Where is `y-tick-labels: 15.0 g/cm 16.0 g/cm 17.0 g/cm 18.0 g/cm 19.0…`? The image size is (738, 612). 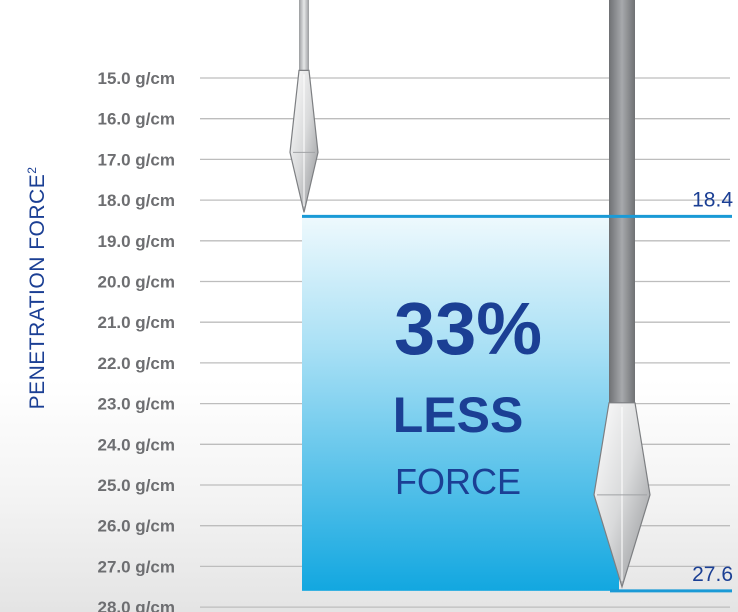 y-tick-labels: 15.0 g/cm 16.0 g/cm 17.0 g/cm 18.0 g/cm 19.0… is located at coordinates (137, 340).